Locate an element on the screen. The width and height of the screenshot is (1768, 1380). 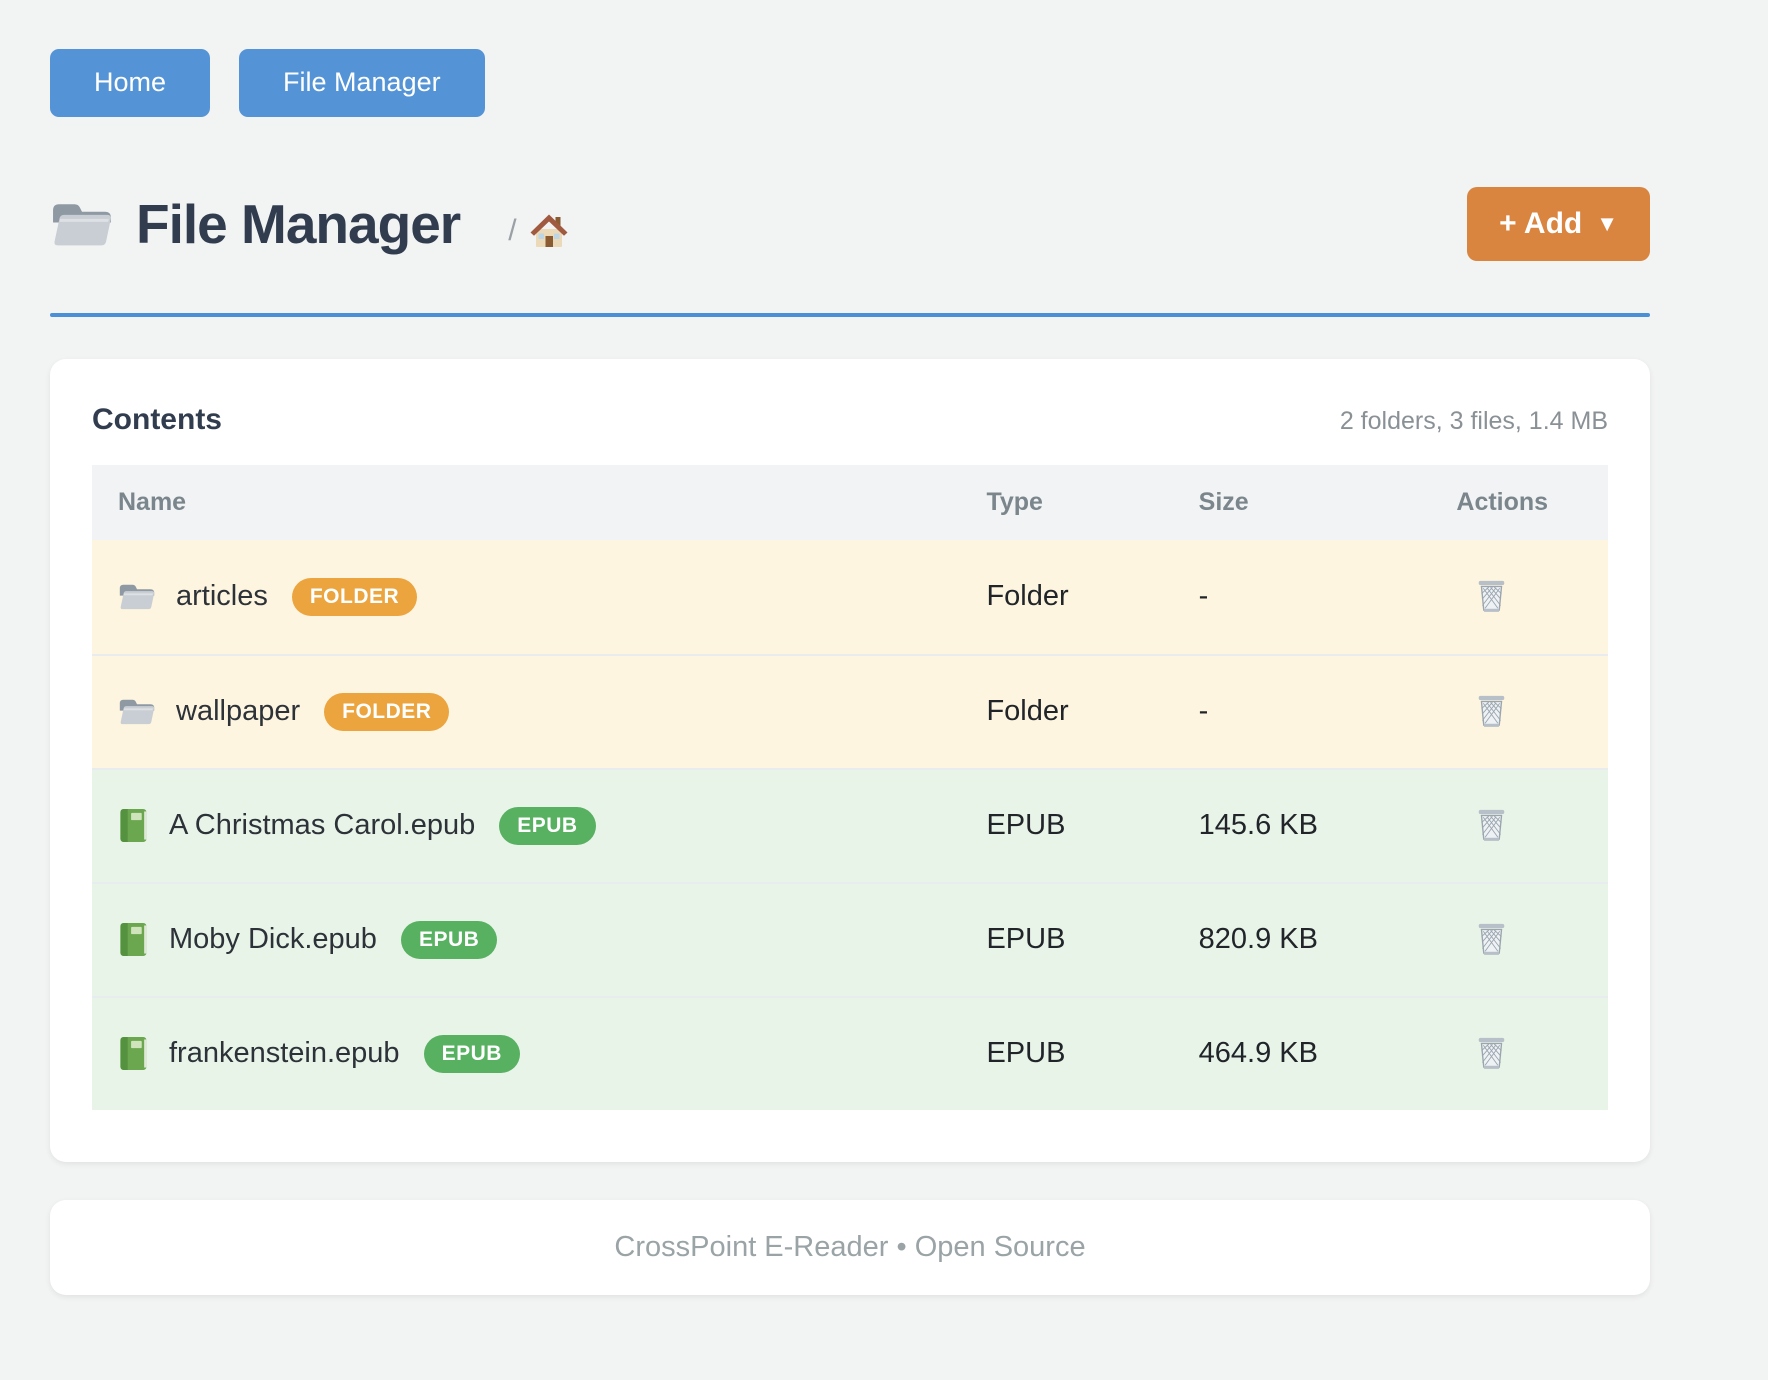
table-row: frankenstein.epub EPUB EPUB 464.9 KB is located at coordinates (850, 1052).